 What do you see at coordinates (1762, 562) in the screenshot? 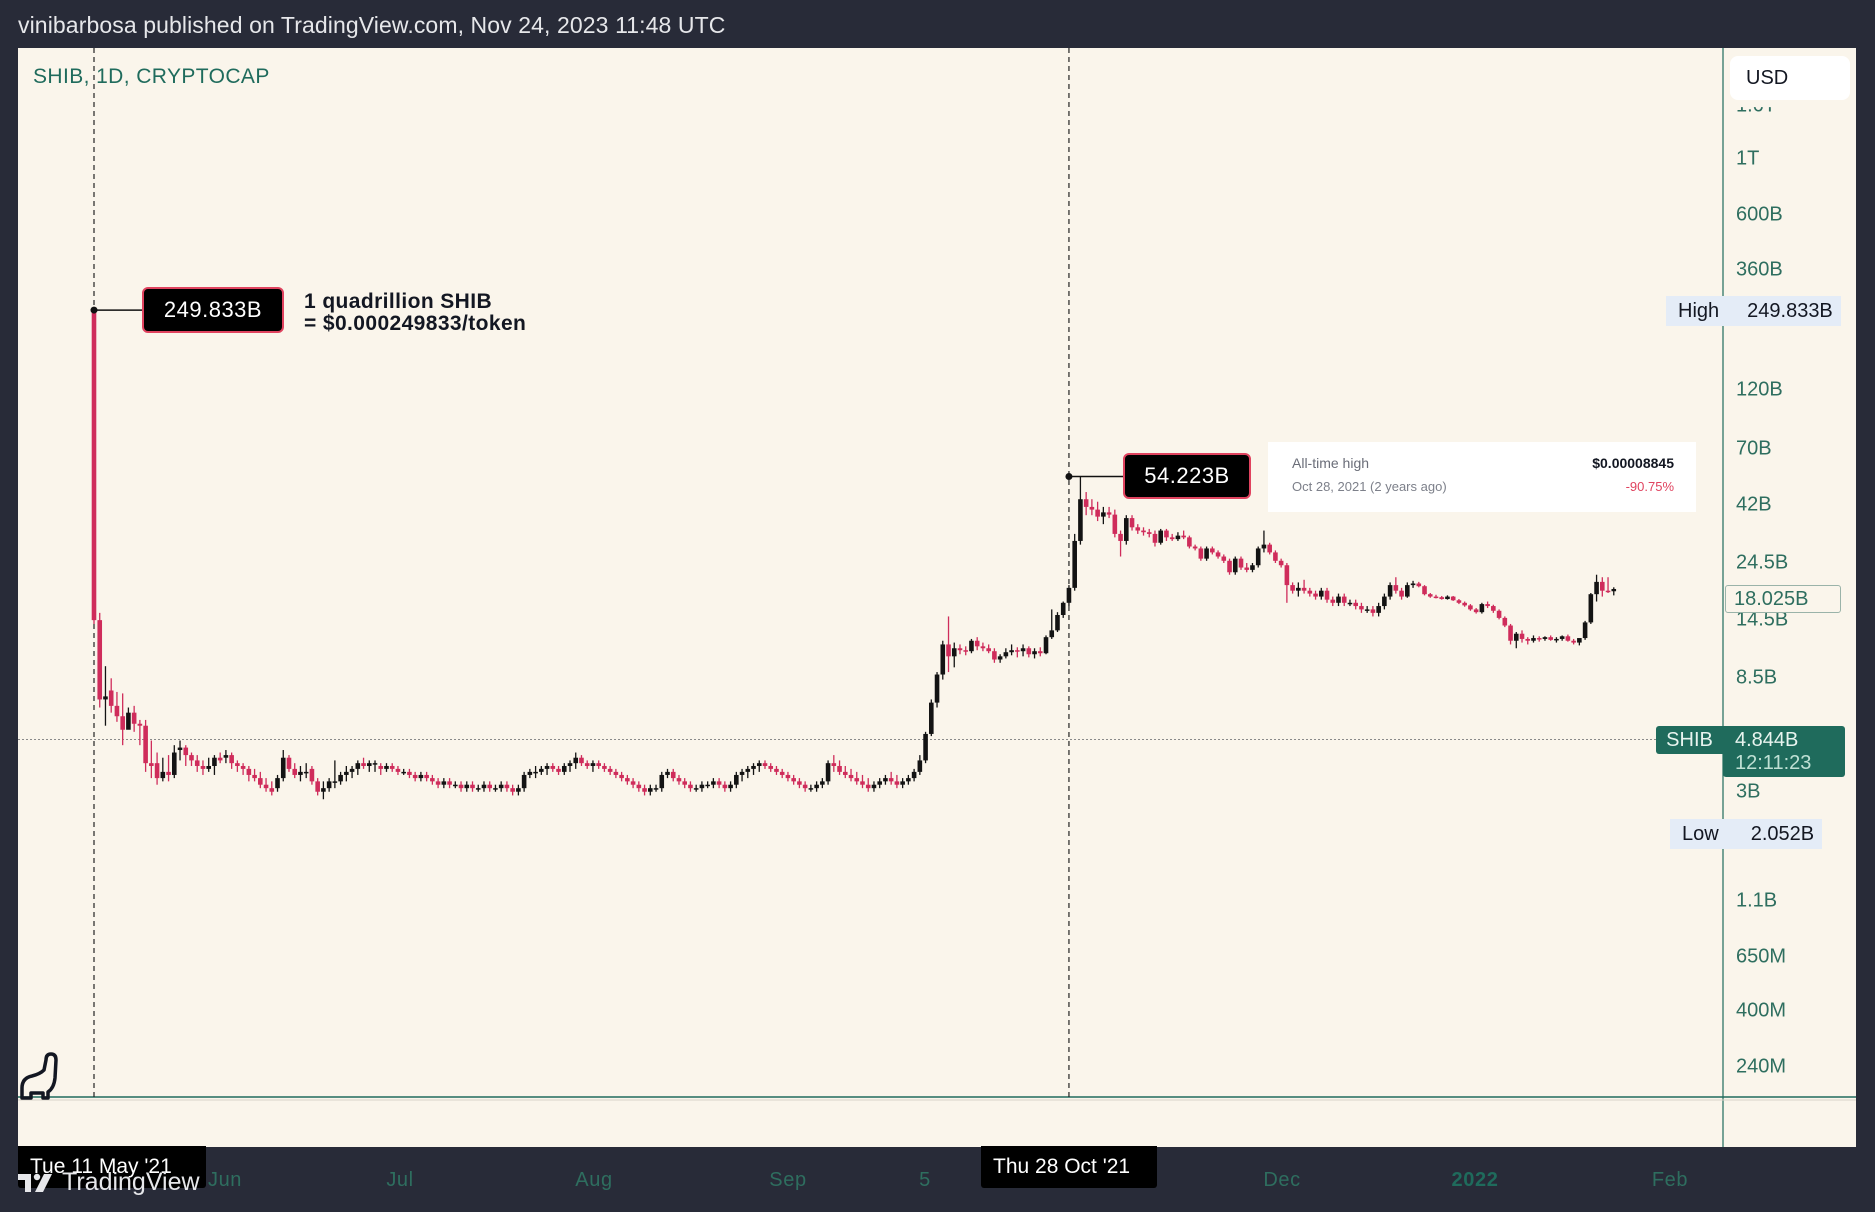
I see `y-tick-24.5B: 24.5B` at bounding box center [1762, 562].